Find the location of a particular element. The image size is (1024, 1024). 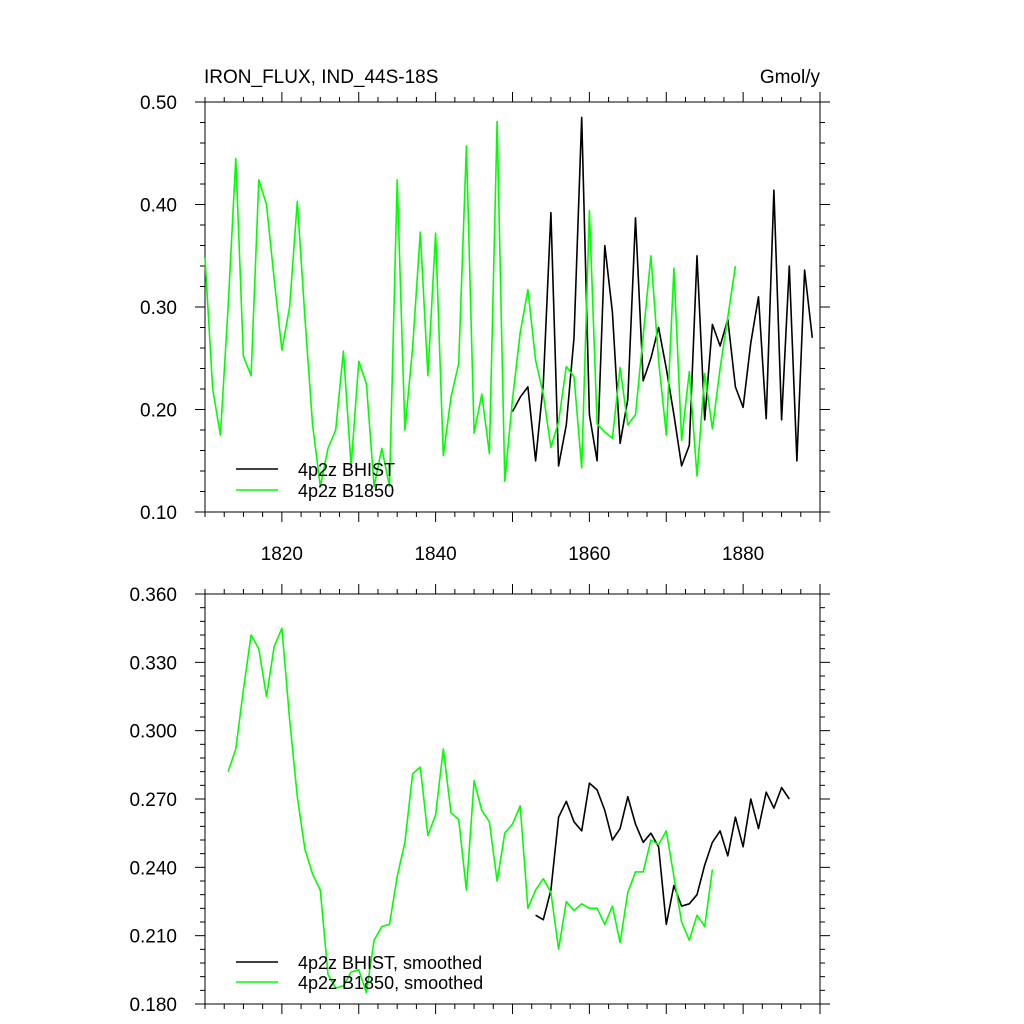

x-tick-labels: 1820 1840 1860 1880 is located at coordinates (513, 554).